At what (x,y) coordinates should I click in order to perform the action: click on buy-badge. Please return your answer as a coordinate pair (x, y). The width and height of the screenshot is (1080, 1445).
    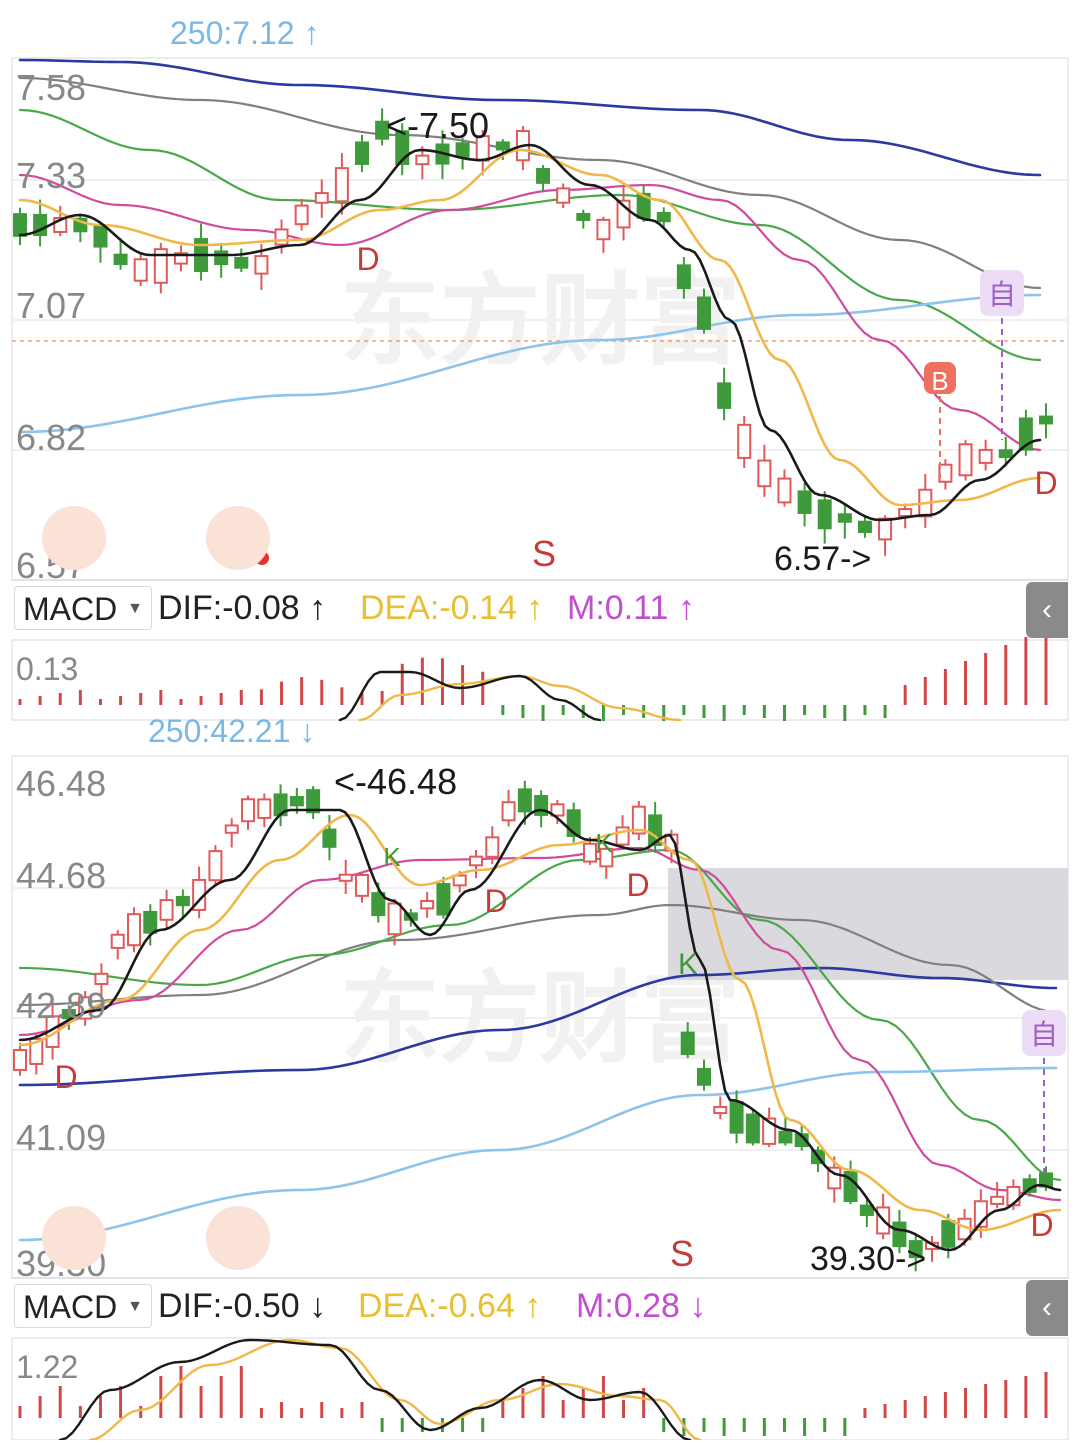
    Looking at the image, I should click on (940, 378).